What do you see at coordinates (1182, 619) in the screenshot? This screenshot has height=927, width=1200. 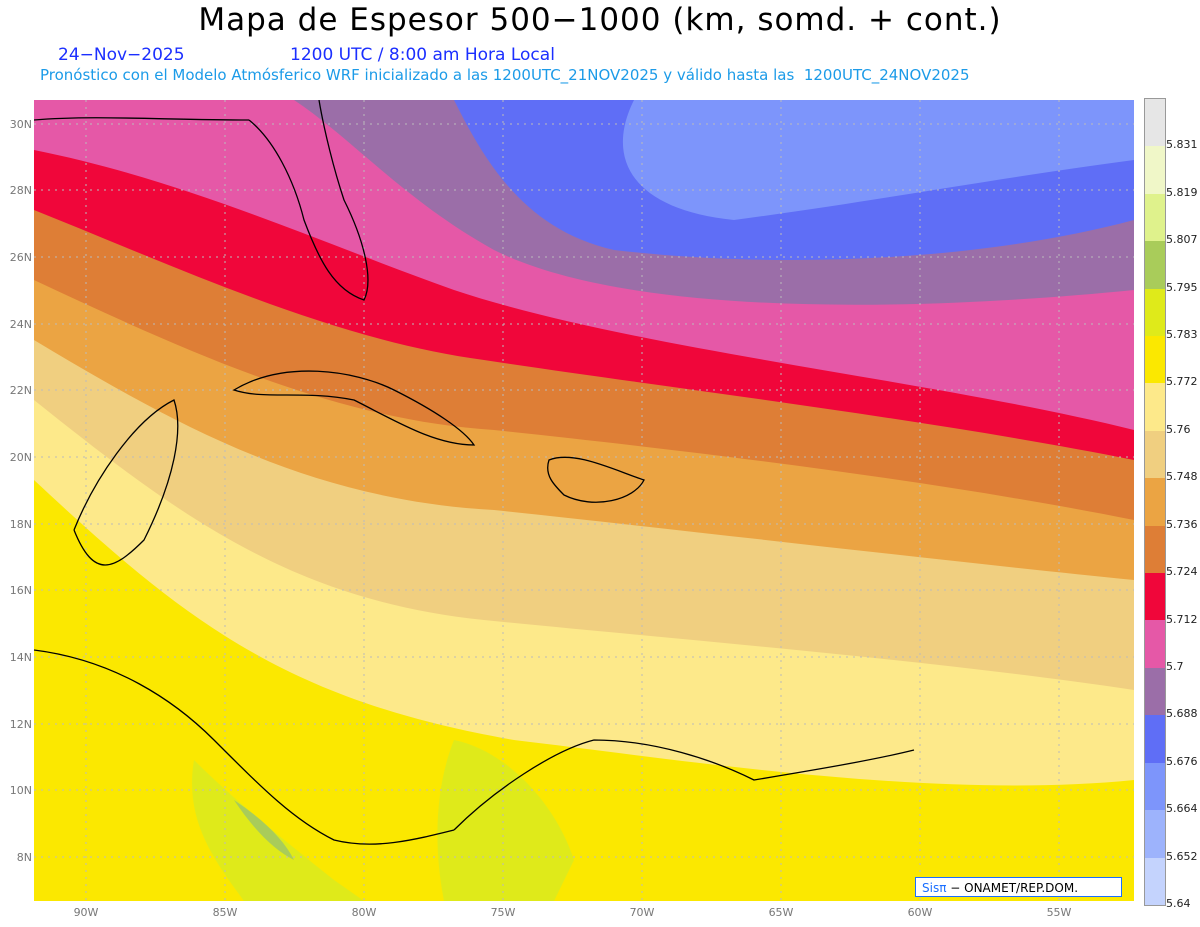 I see `colorbar-label: 5.712` at bounding box center [1182, 619].